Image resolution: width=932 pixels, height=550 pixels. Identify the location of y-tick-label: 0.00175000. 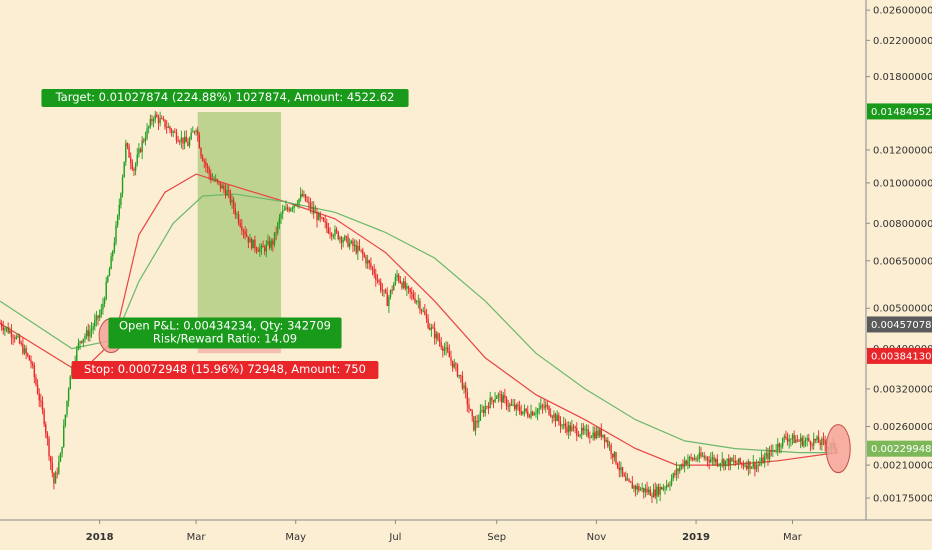
(902, 499).